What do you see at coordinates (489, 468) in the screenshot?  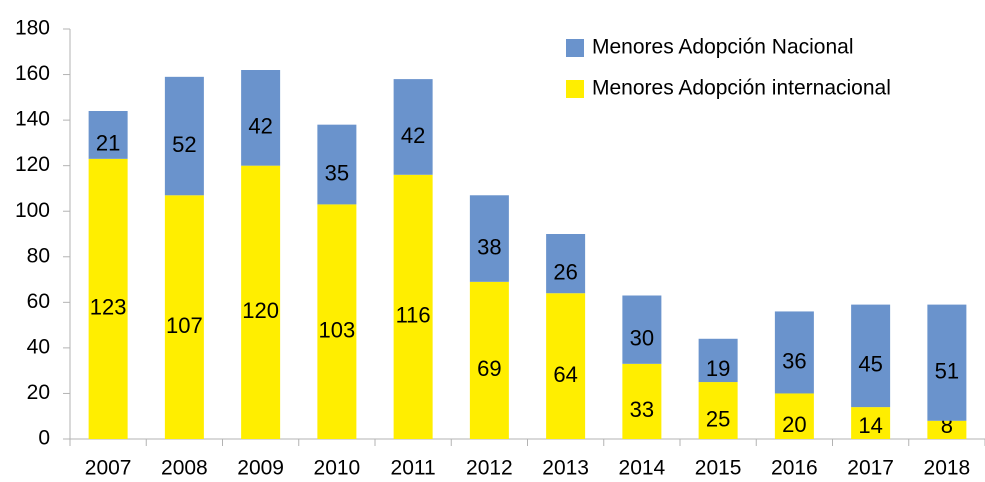 I see `x-tick-label: 2012` at bounding box center [489, 468].